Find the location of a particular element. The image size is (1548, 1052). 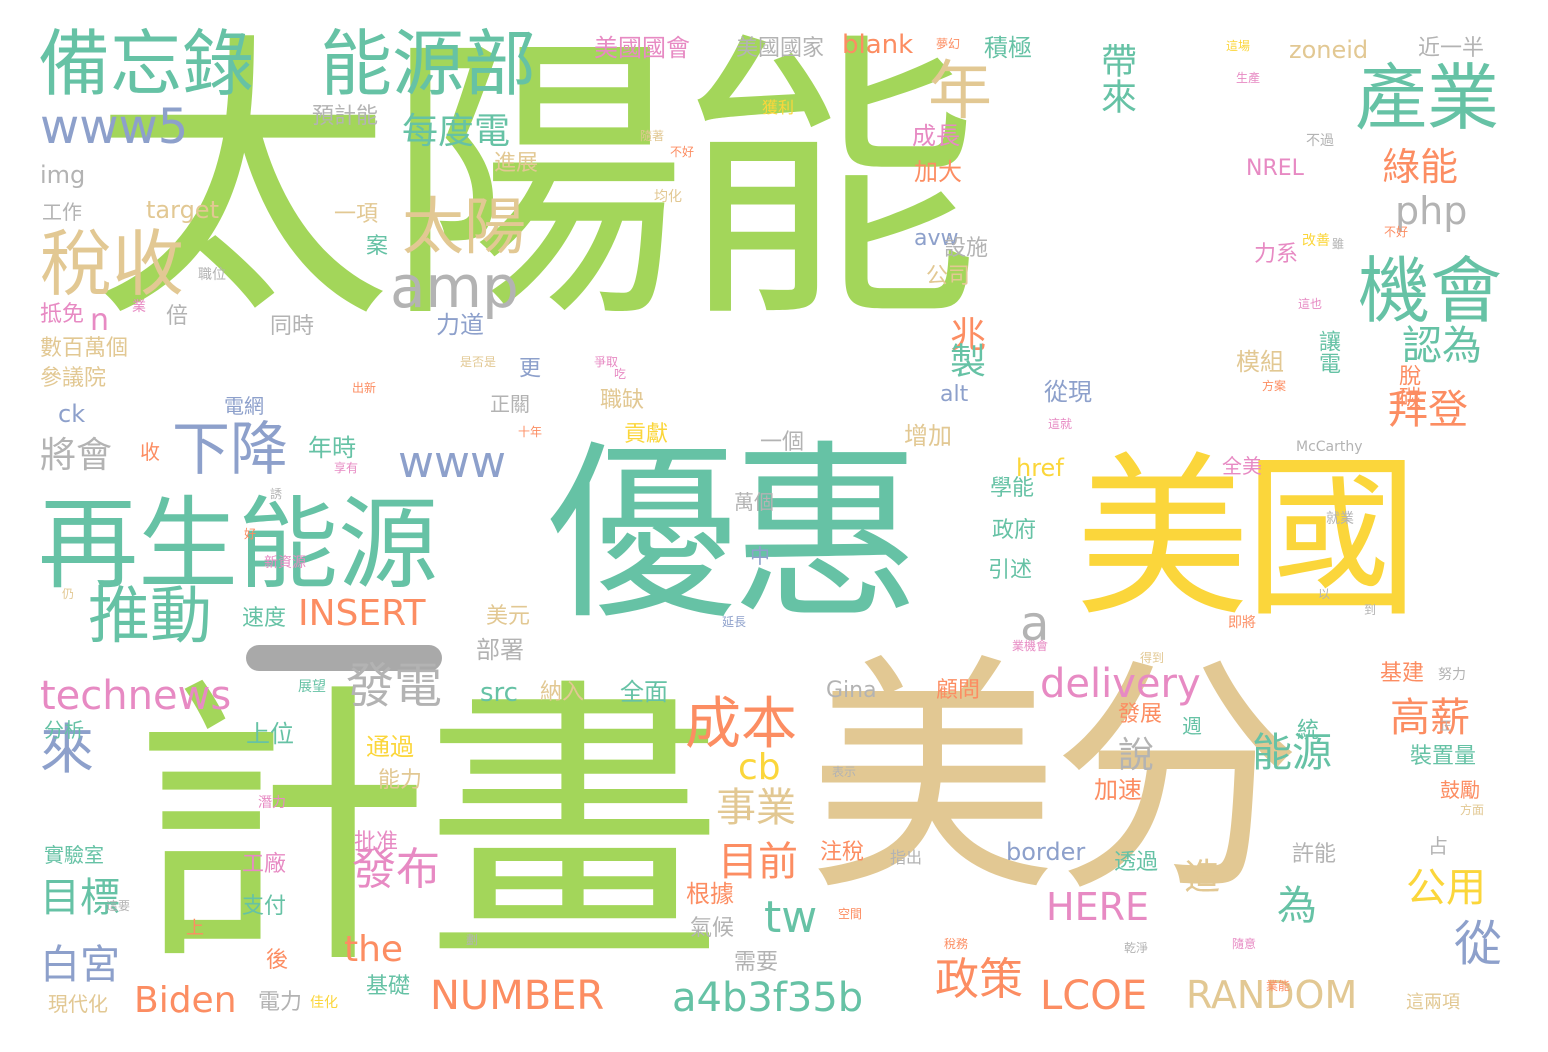

cloud-word-w76: 抵免 is located at coordinates (62, 314).